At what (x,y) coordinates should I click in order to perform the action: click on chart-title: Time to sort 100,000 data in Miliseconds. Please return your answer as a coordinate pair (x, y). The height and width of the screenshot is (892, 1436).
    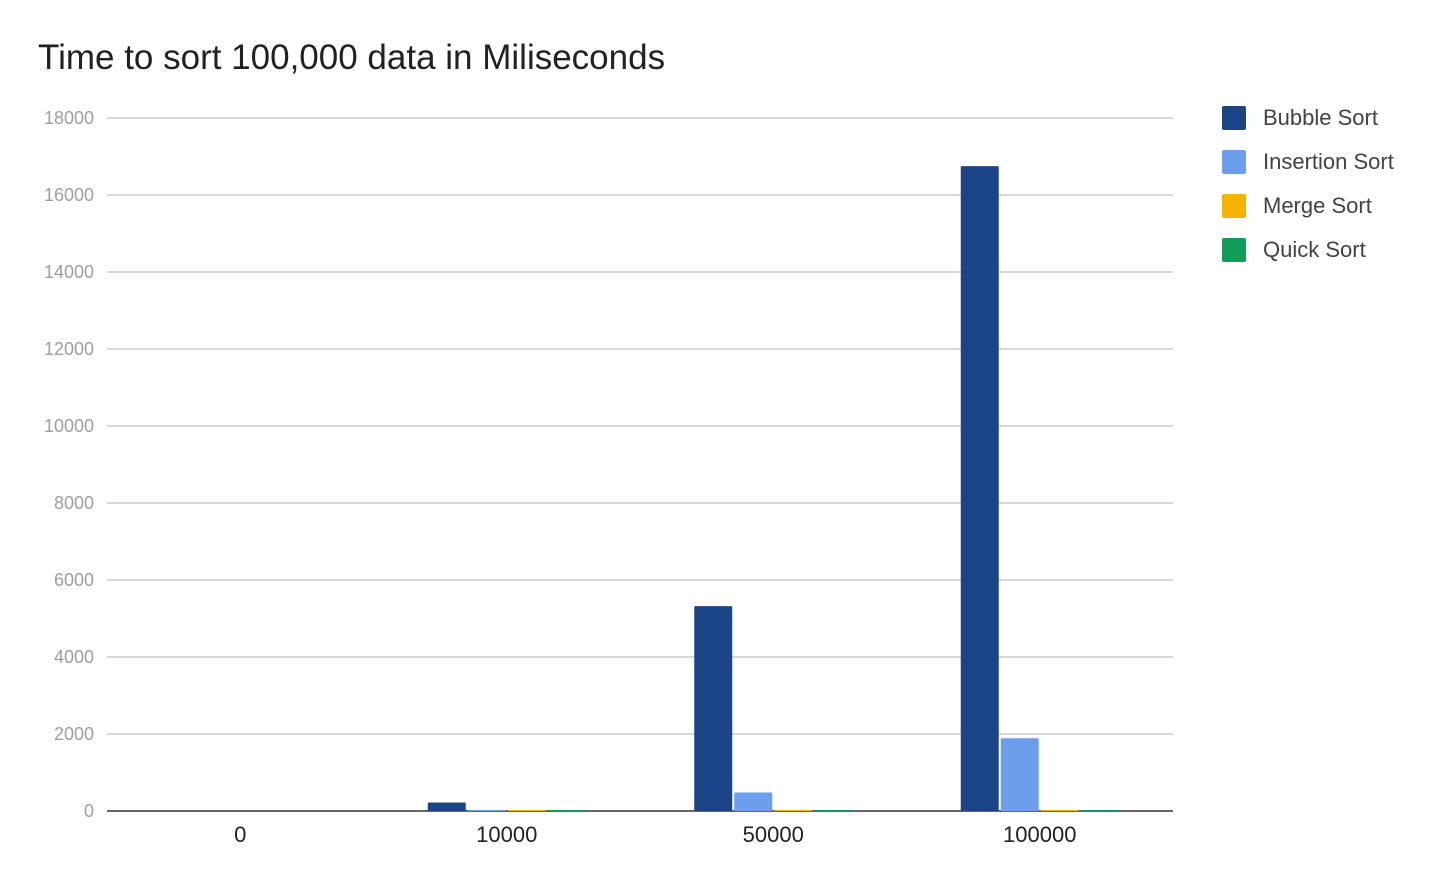
    Looking at the image, I should click on (352, 57).